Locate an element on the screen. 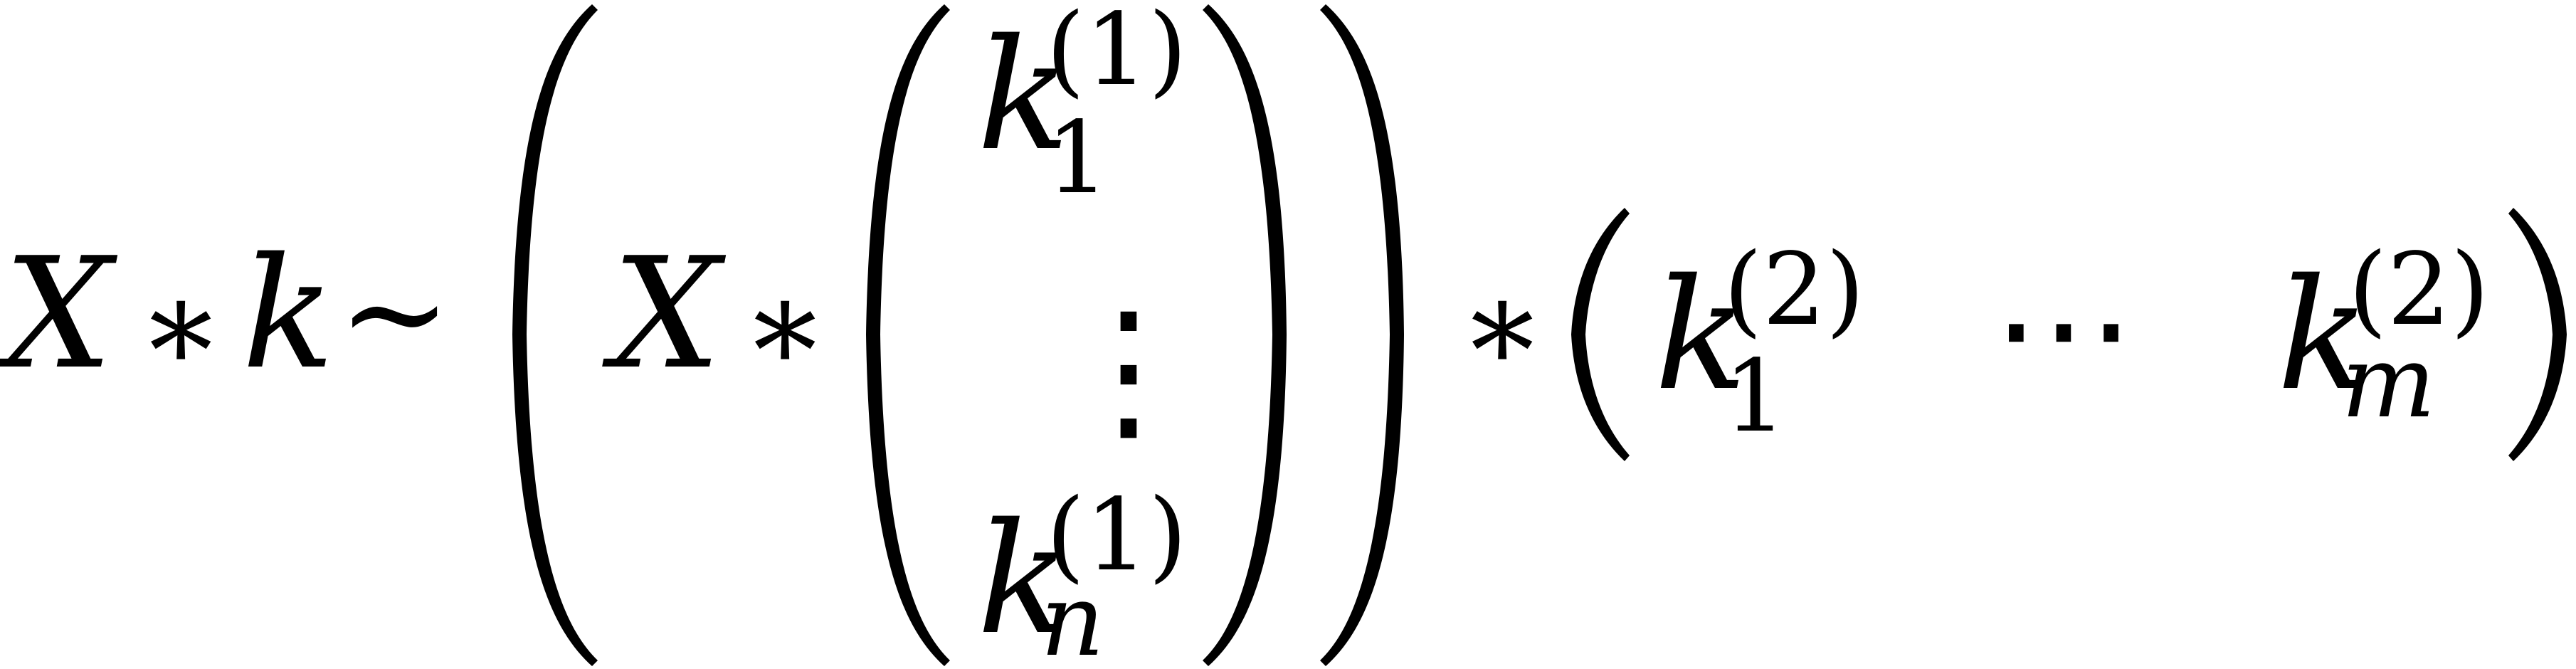  row-first-base: k is located at coordinates (1700, 335).